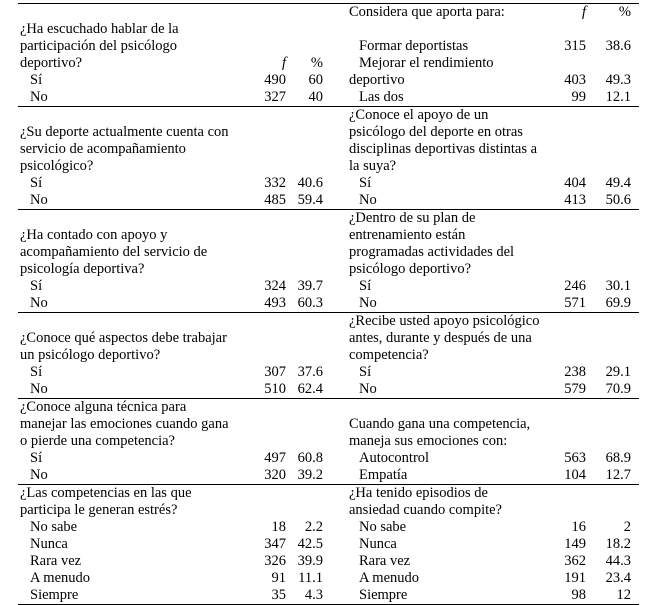 Image resolution: width=652 pixels, height=605 pixels. I want to click on question-text-row: ¿Conoce el apoyo de un, so click(490, 115).